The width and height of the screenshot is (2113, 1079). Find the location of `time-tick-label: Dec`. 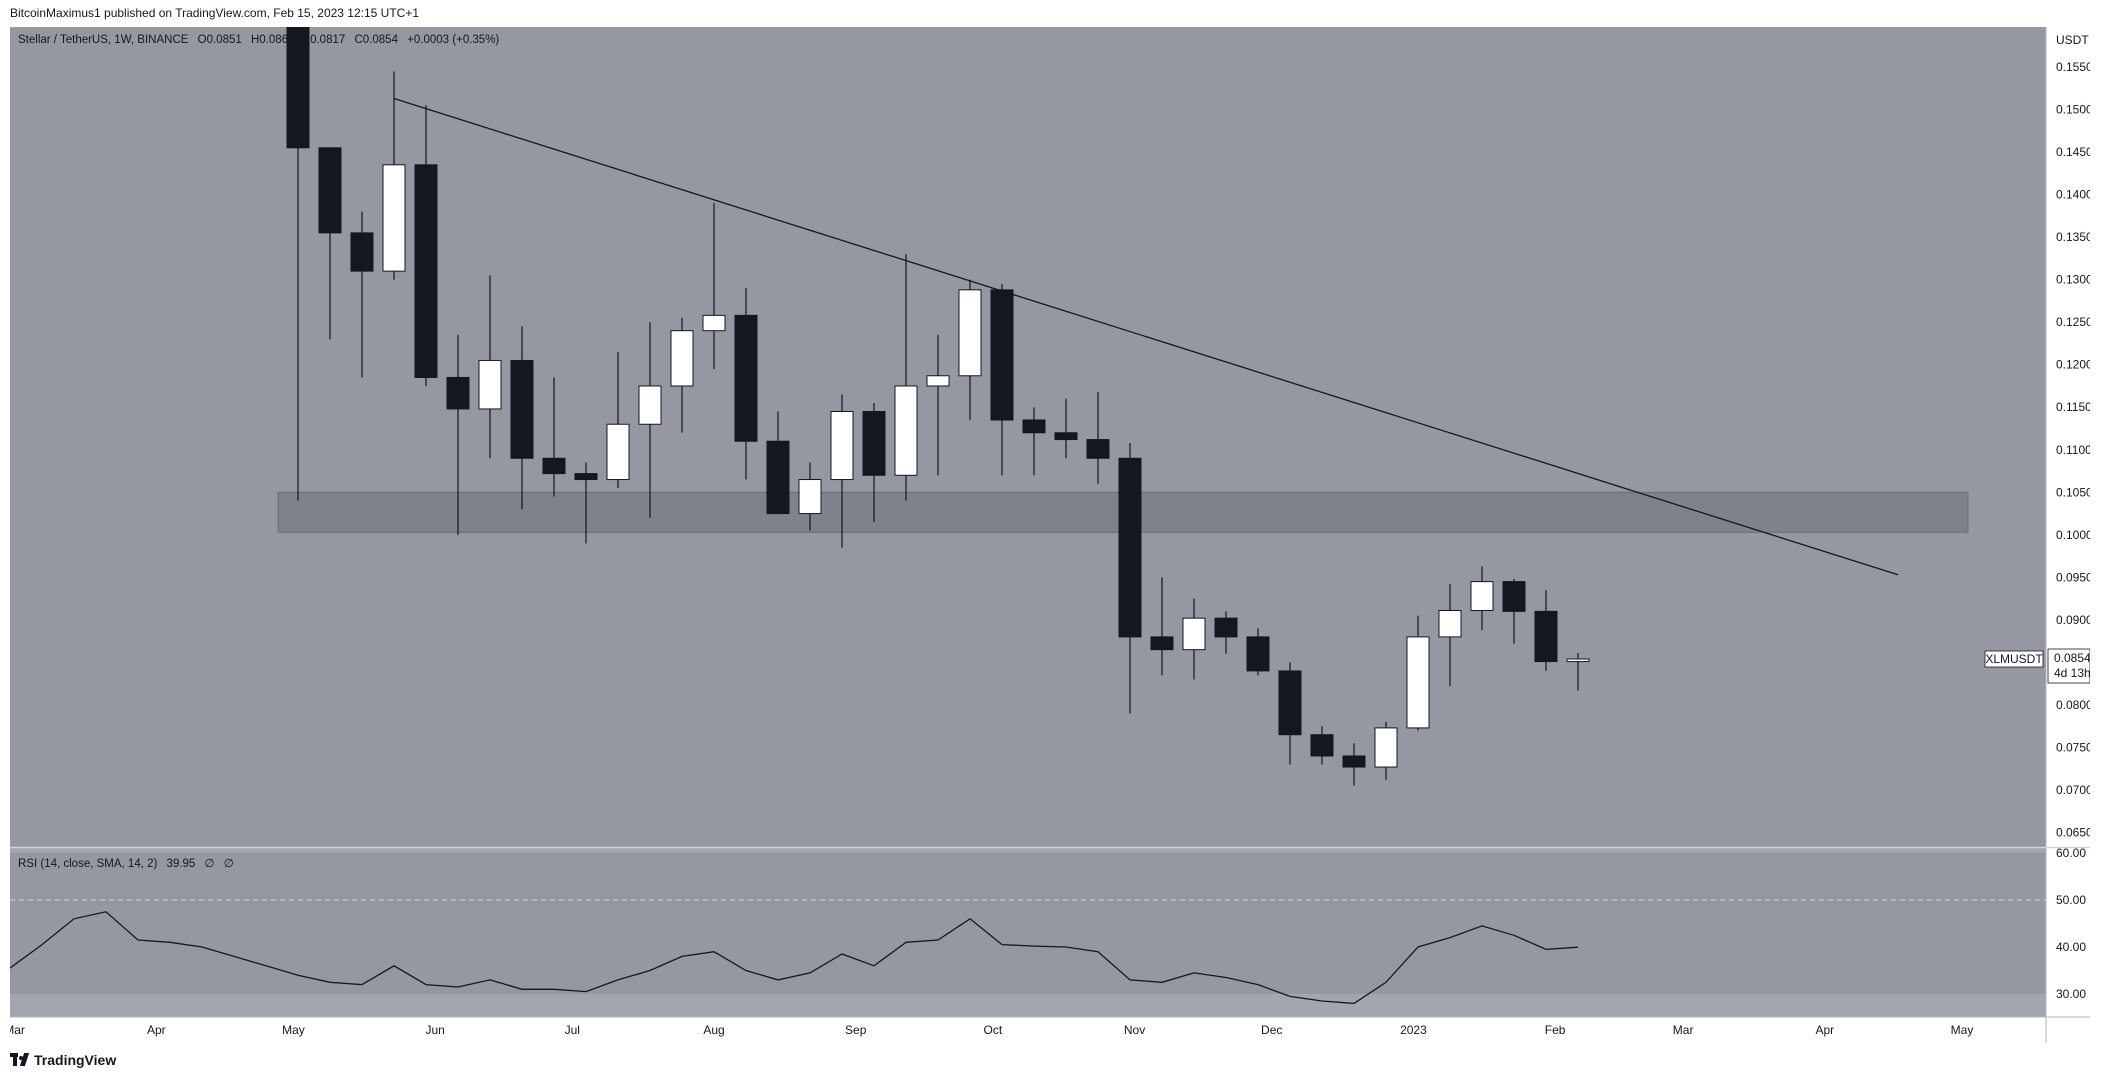

time-tick-label: Dec is located at coordinates (1271, 1030).